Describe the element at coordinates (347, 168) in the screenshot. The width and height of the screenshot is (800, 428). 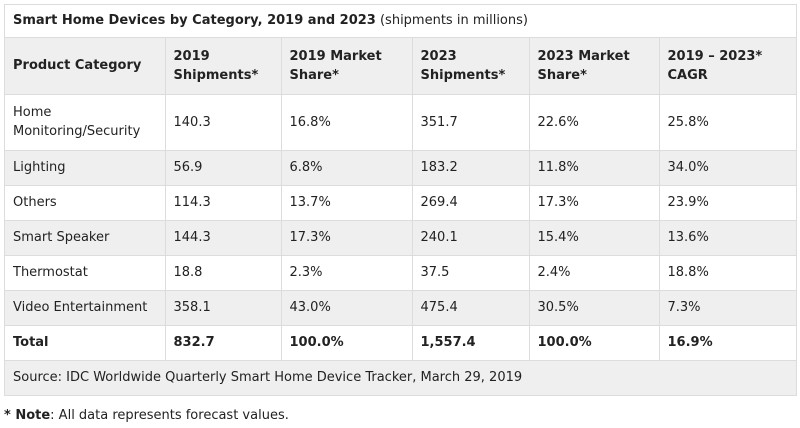
I see `table-cell: 6.8%` at that location.